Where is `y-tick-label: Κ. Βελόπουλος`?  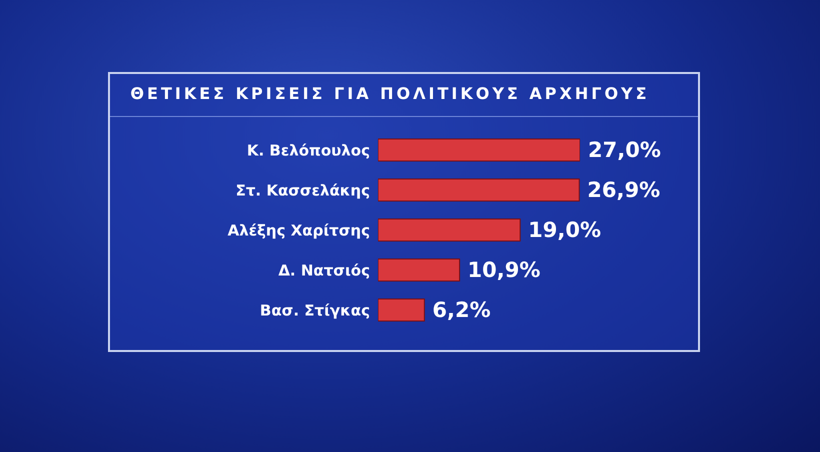
y-tick-label: Κ. Βελόπουλος is located at coordinates (308, 150).